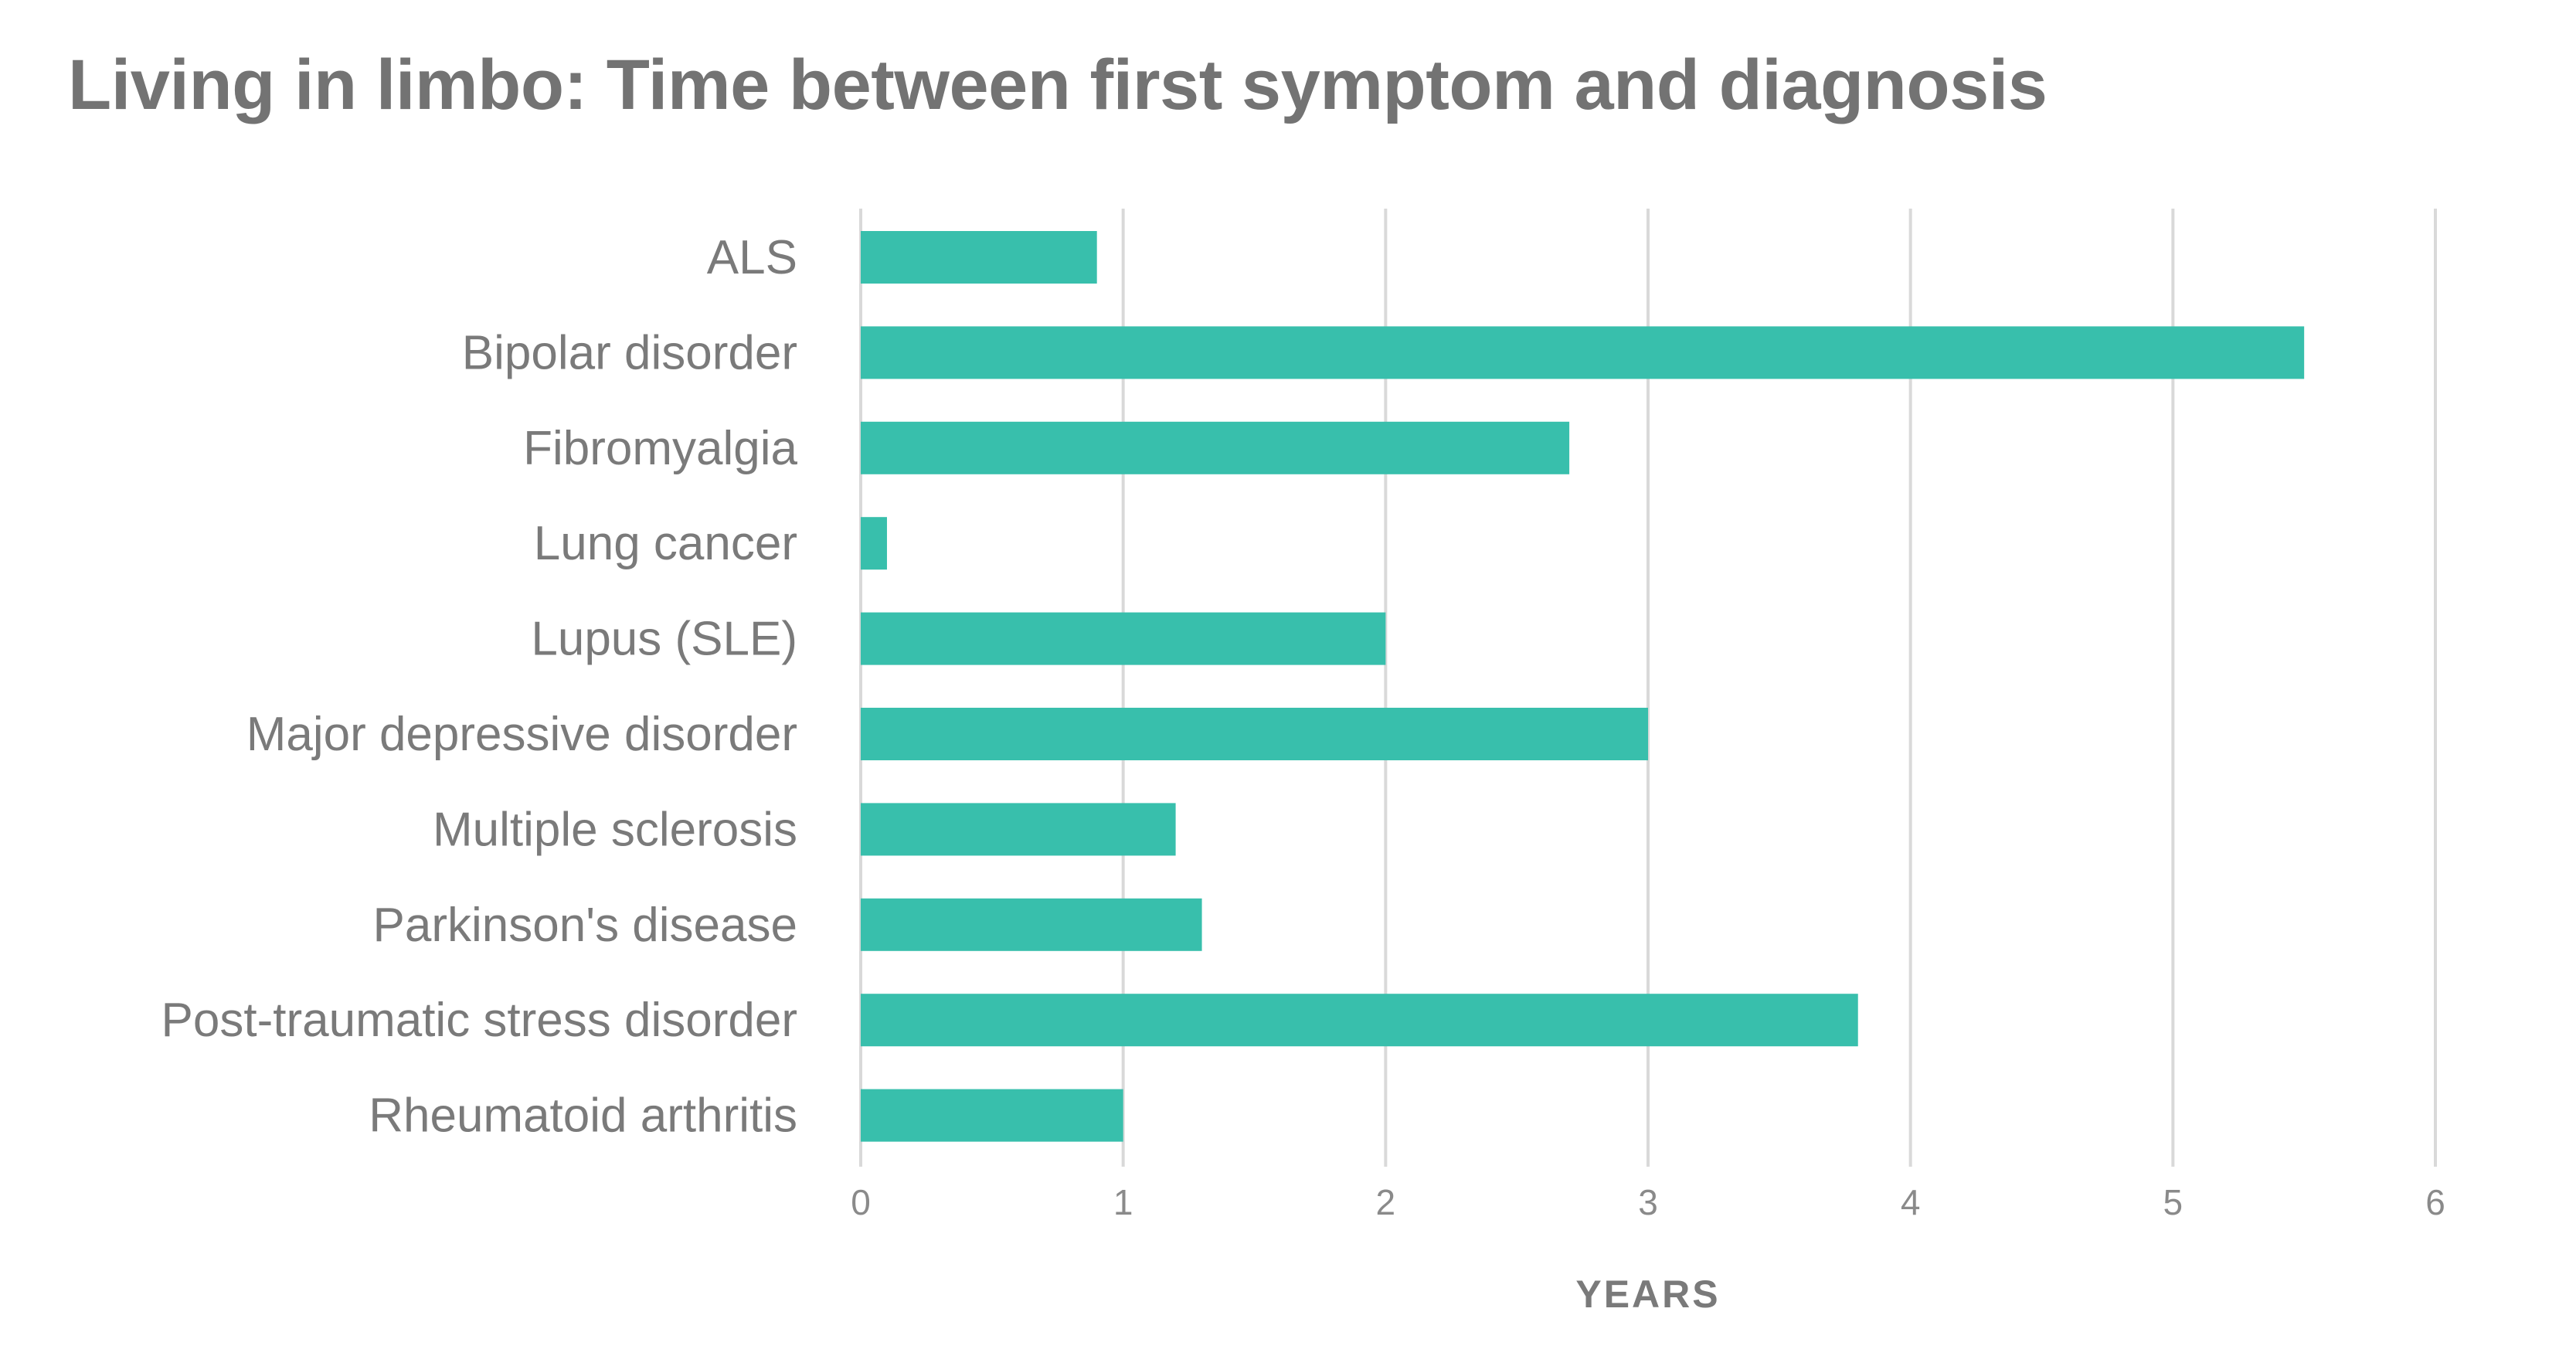  I want to click on category-label: Fibromyalgia, so click(660, 449).